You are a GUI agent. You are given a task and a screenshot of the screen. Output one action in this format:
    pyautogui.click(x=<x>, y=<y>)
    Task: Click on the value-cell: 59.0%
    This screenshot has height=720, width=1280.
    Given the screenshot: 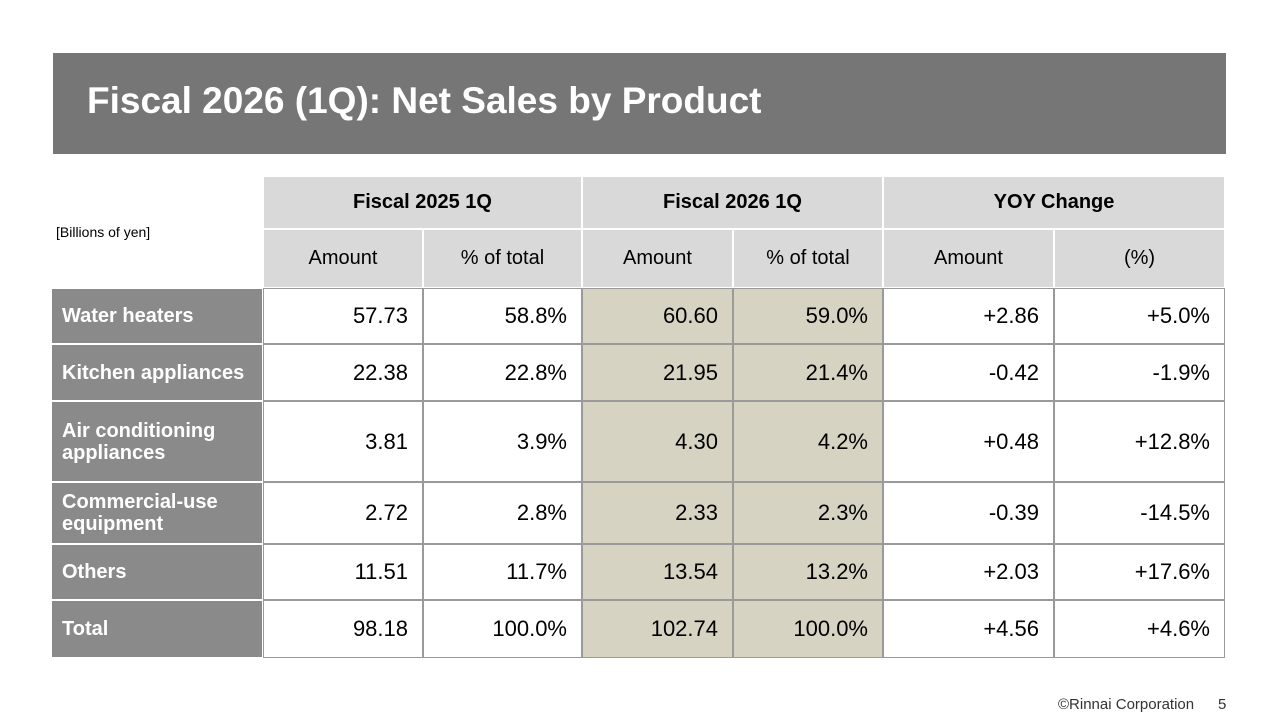 What is the action you would take?
    pyautogui.click(x=808, y=316)
    